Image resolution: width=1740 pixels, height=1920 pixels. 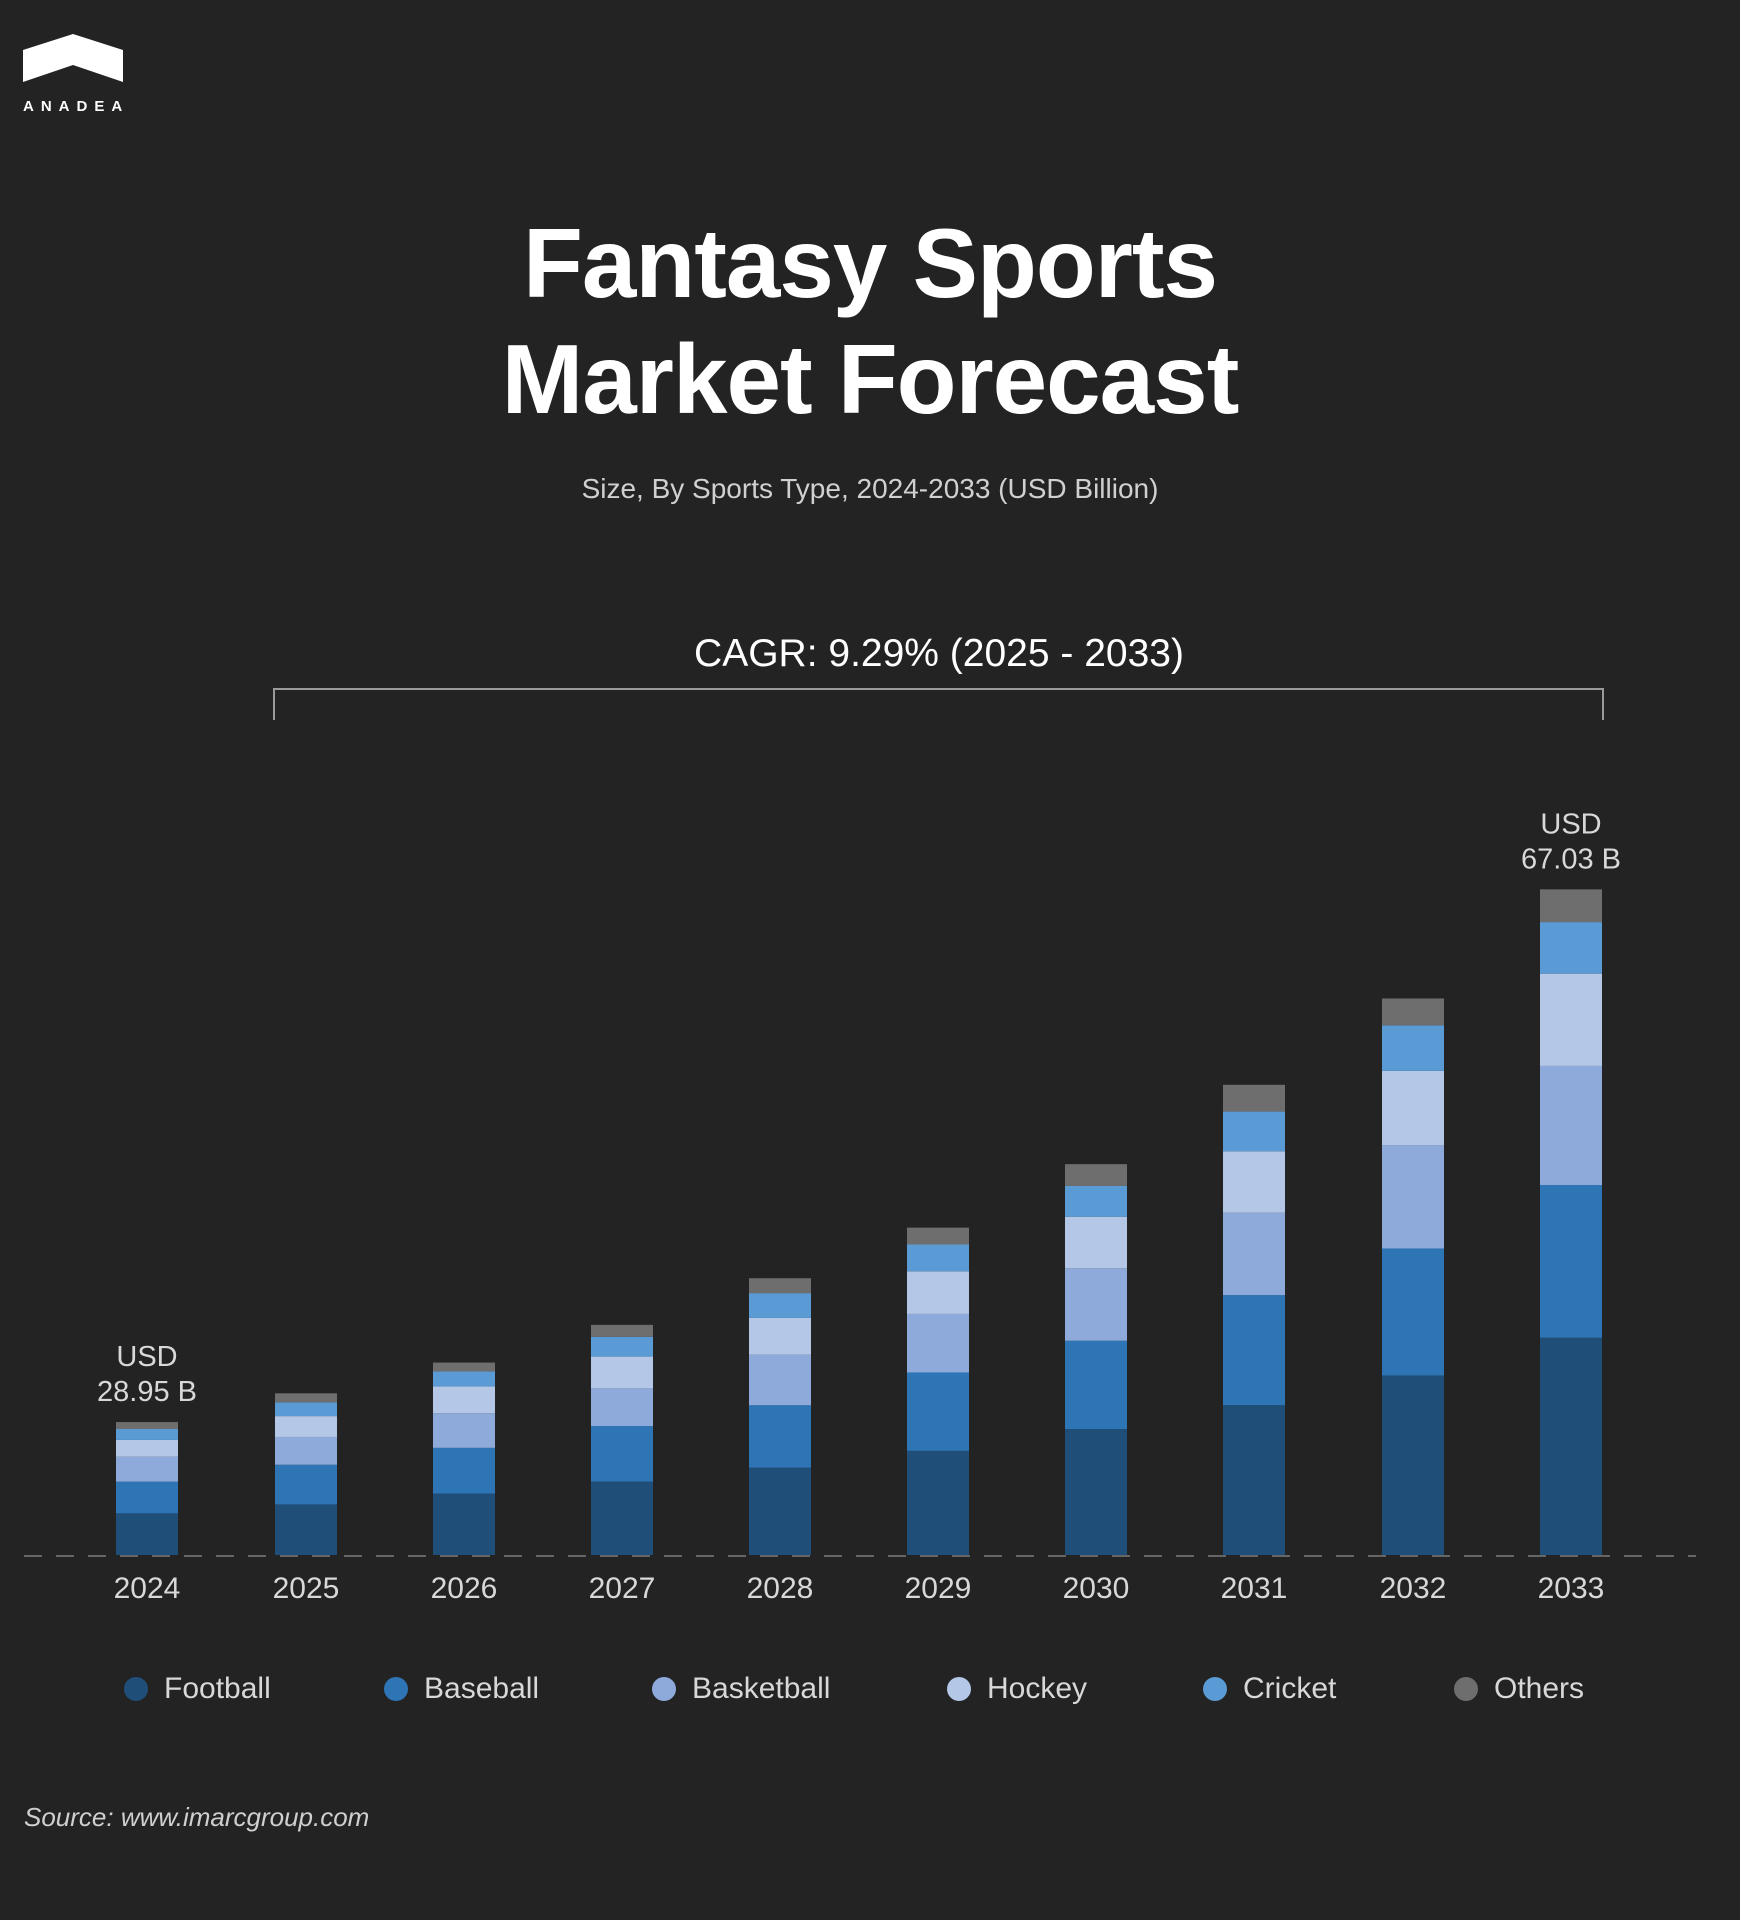 I want to click on brand-name: ANADEA, so click(x=76, y=106).